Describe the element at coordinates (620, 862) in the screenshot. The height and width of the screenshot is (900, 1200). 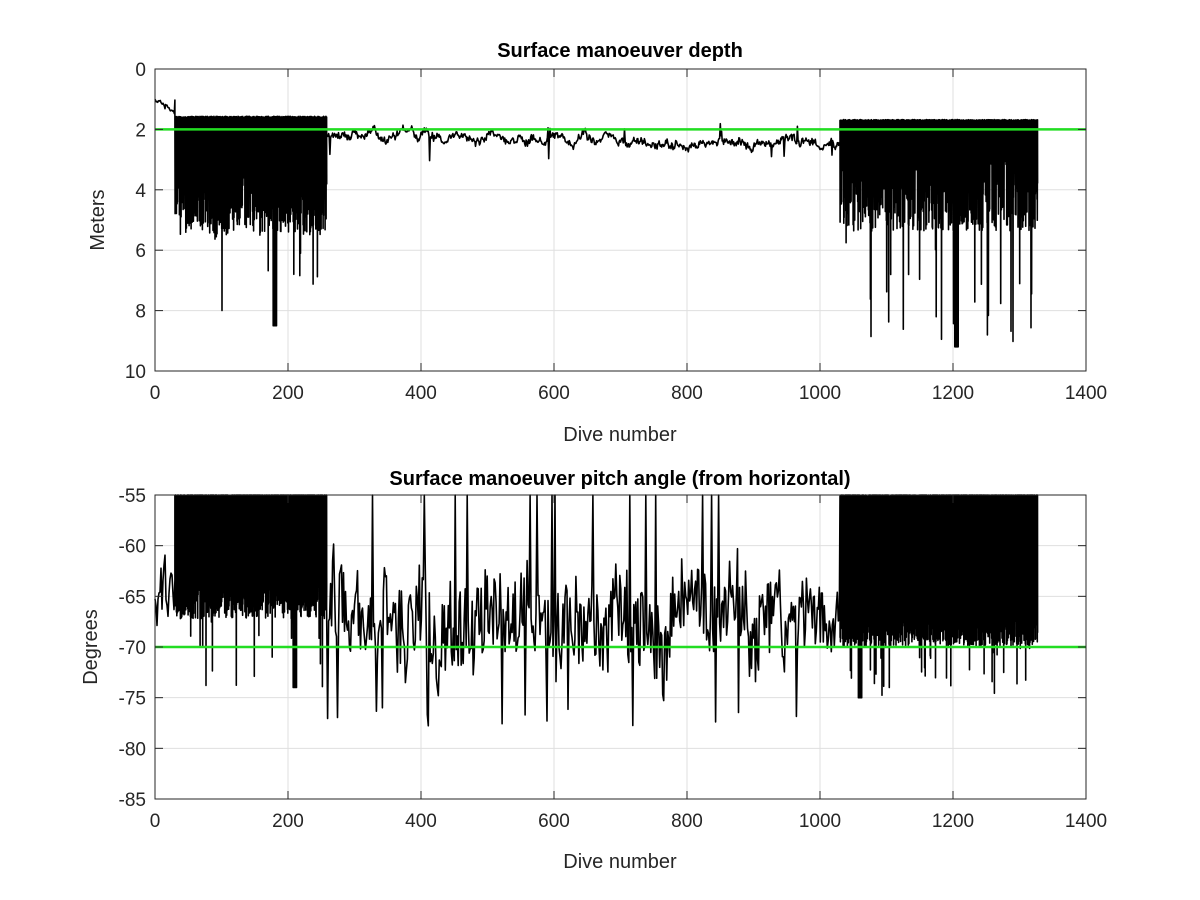
I see `pitch-x-axis-label: Dive number` at that location.